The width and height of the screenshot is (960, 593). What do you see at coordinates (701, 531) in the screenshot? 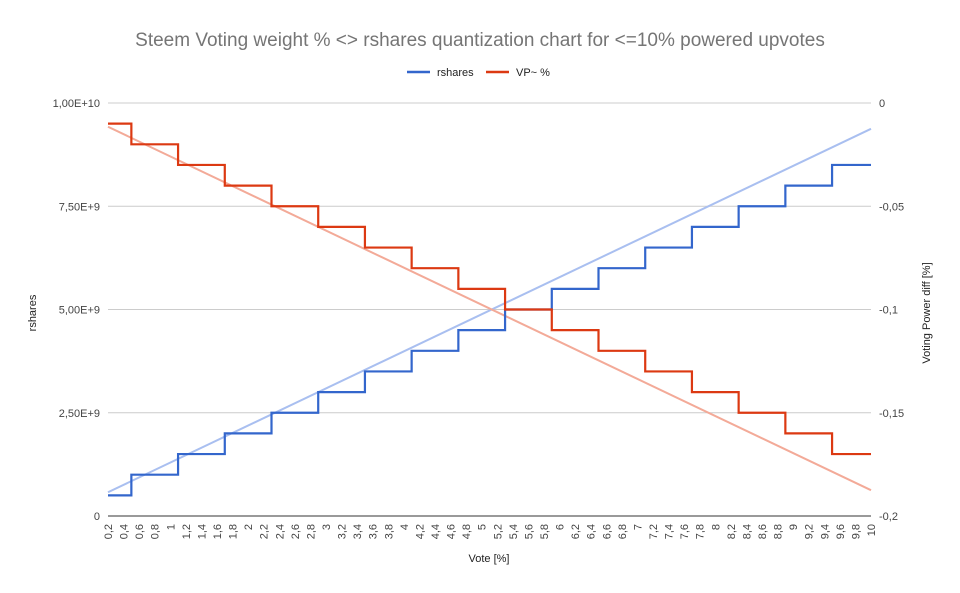
I see `x-tick-label: 7,8` at bounding box center [701, 531].